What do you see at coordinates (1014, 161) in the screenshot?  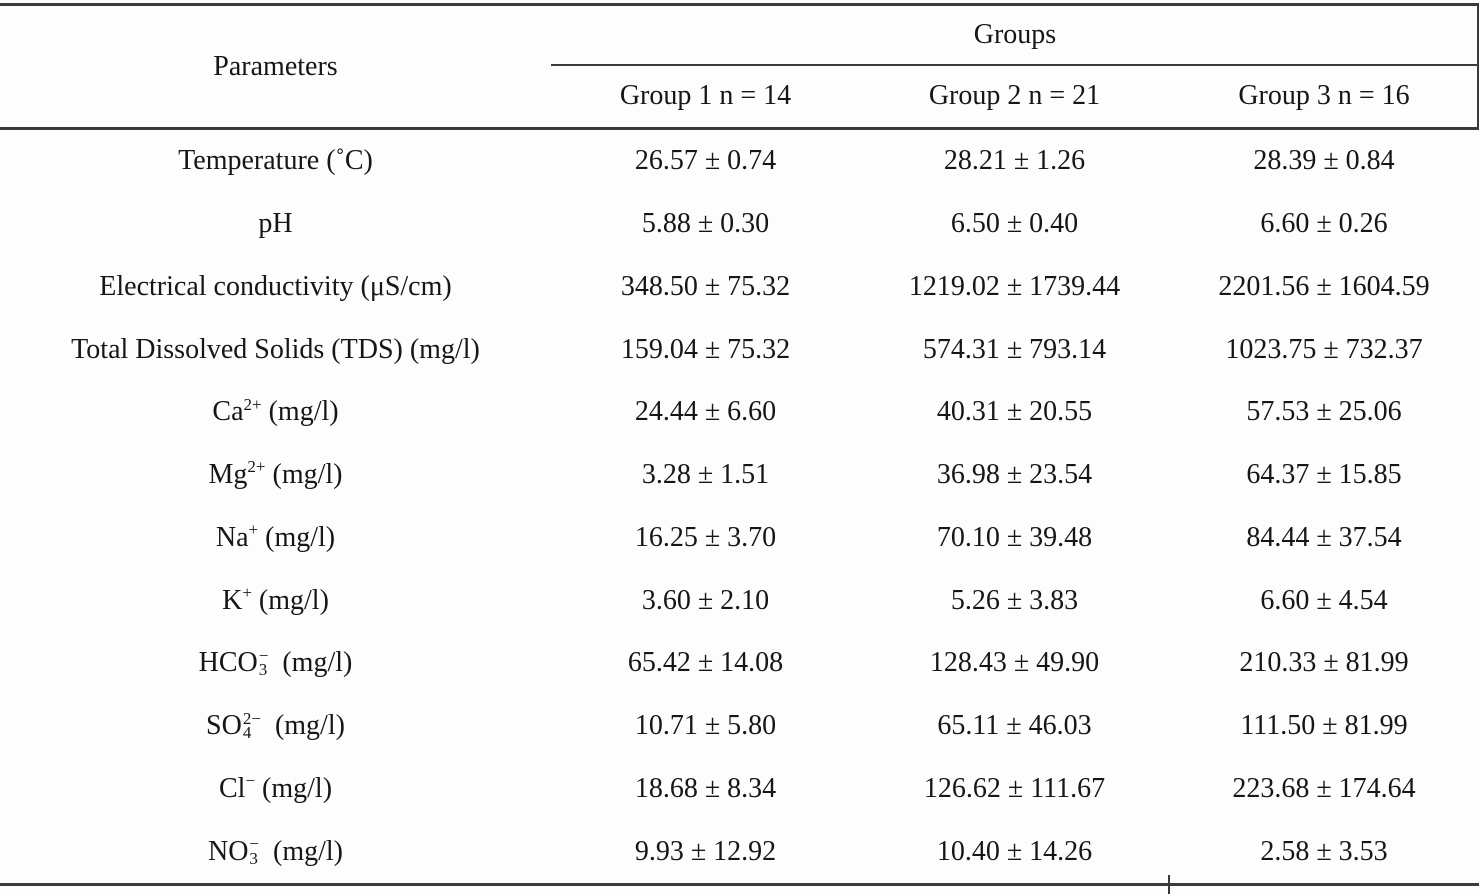 I see `value-cell: 28.21 ± 1.26` at bounding box center [1014, 161].